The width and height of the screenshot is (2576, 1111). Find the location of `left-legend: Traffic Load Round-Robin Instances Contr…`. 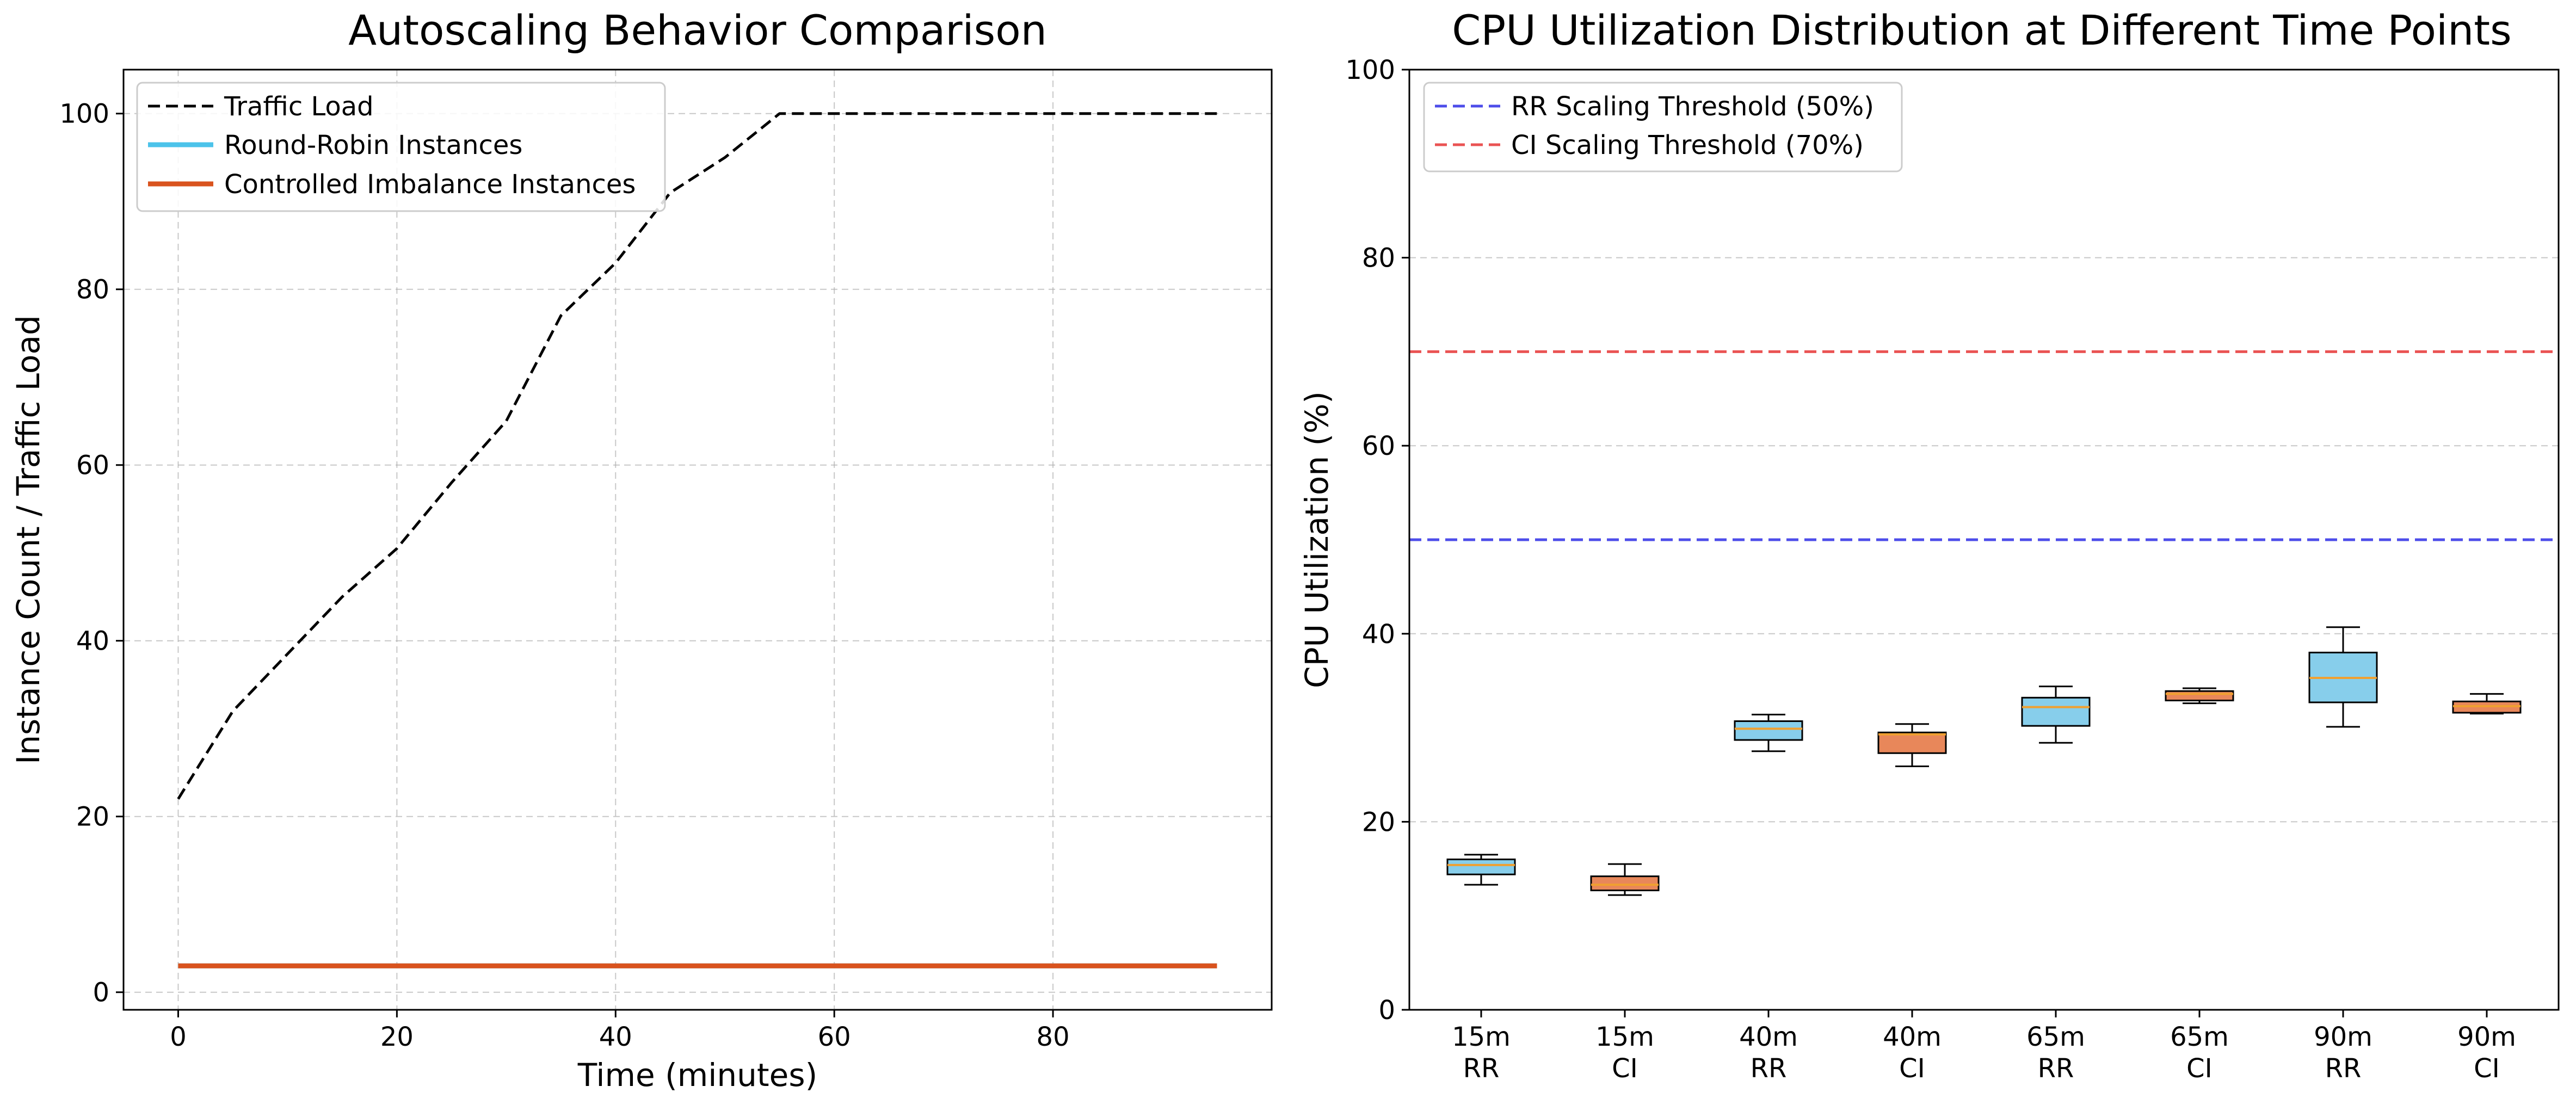

left-legend: Traffic Load Round-Robin Instances Contr… is located at coordinates (401, 147).